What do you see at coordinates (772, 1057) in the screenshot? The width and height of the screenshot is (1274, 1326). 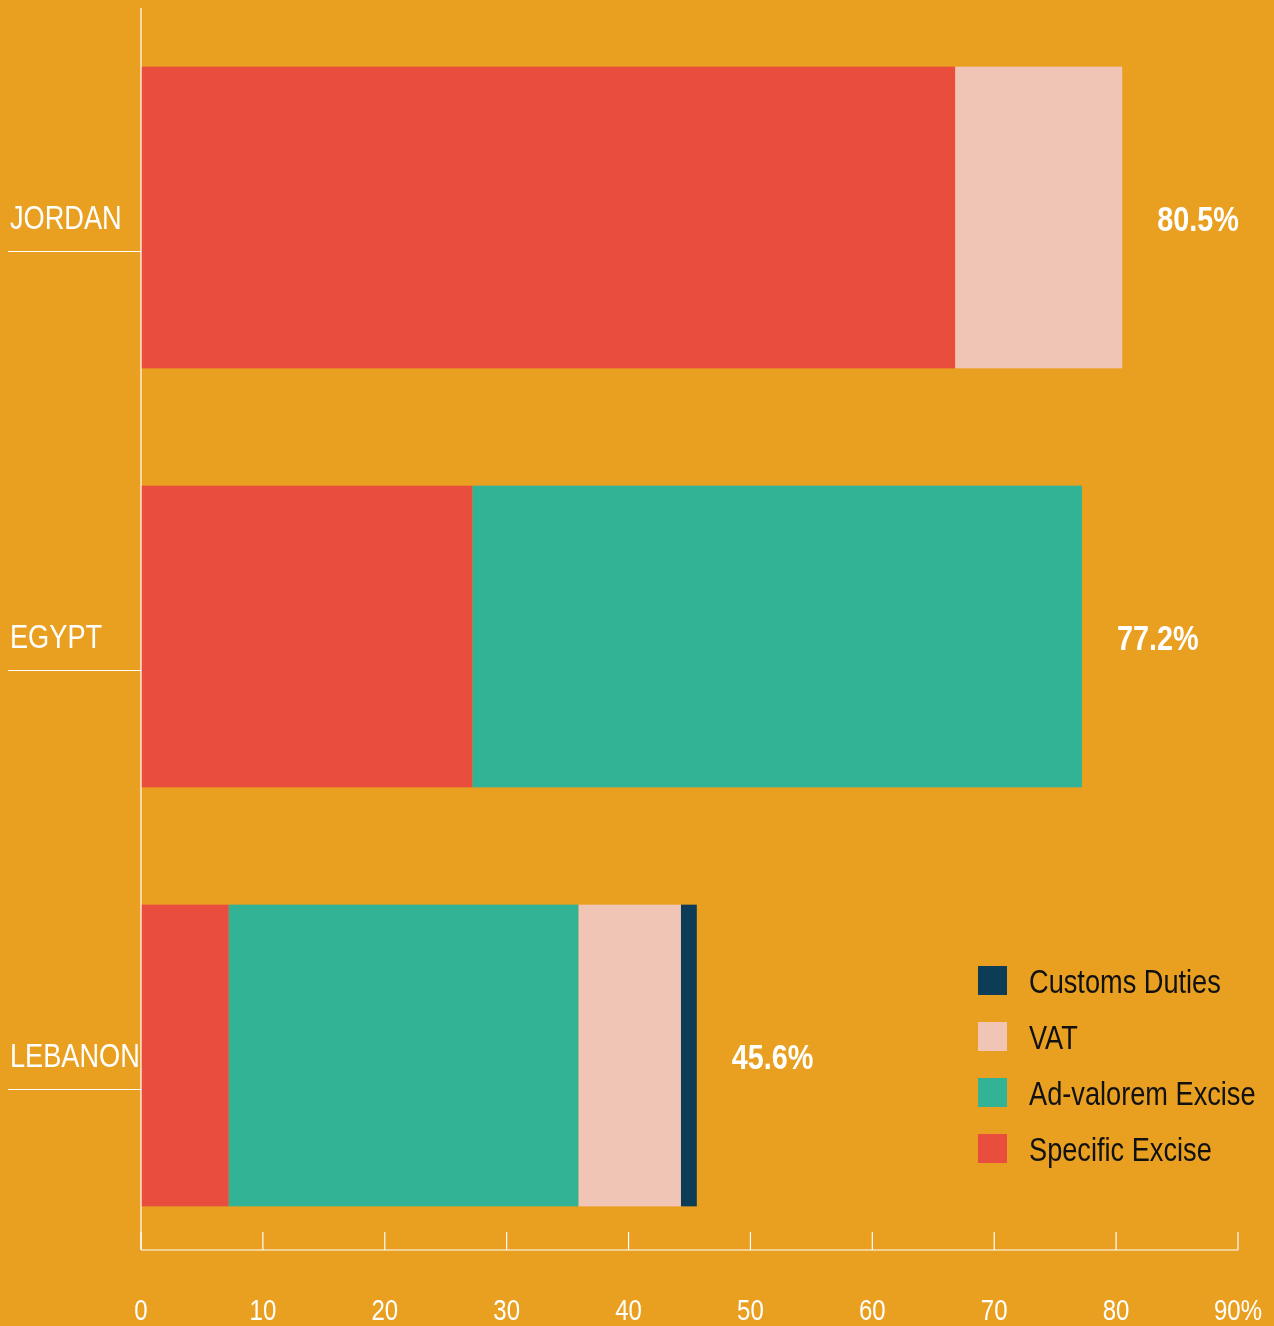 I see `total-label: 45.6%` at bounding box center [772, 1057].